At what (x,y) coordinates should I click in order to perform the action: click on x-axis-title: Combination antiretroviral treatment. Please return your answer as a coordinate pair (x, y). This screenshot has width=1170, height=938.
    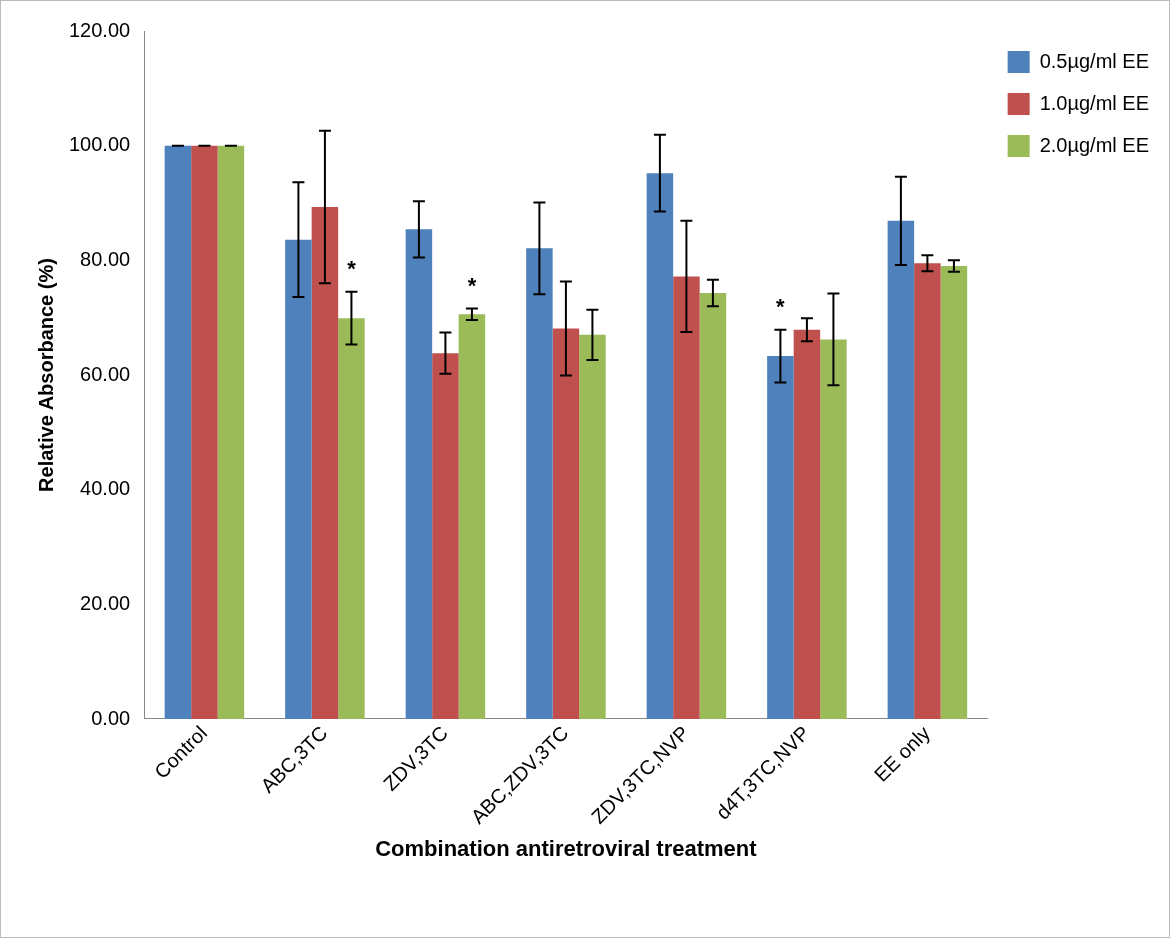
    Looking at the image, I should click on (566, 848).